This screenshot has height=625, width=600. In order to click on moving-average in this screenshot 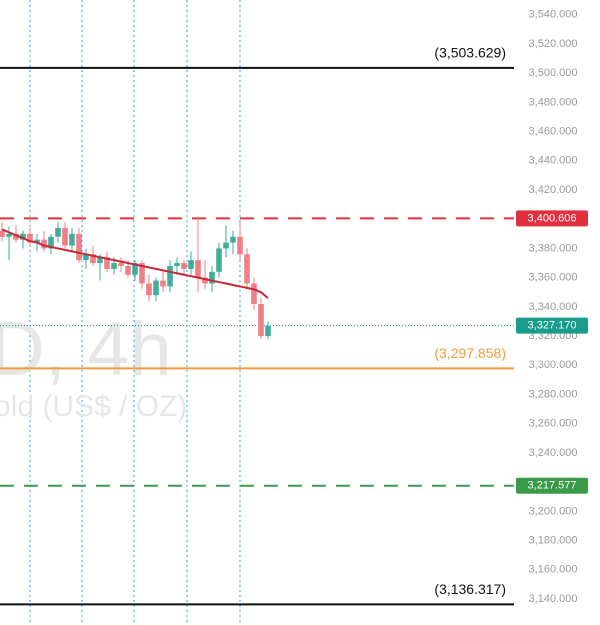, I will do `click(135, 263)`.